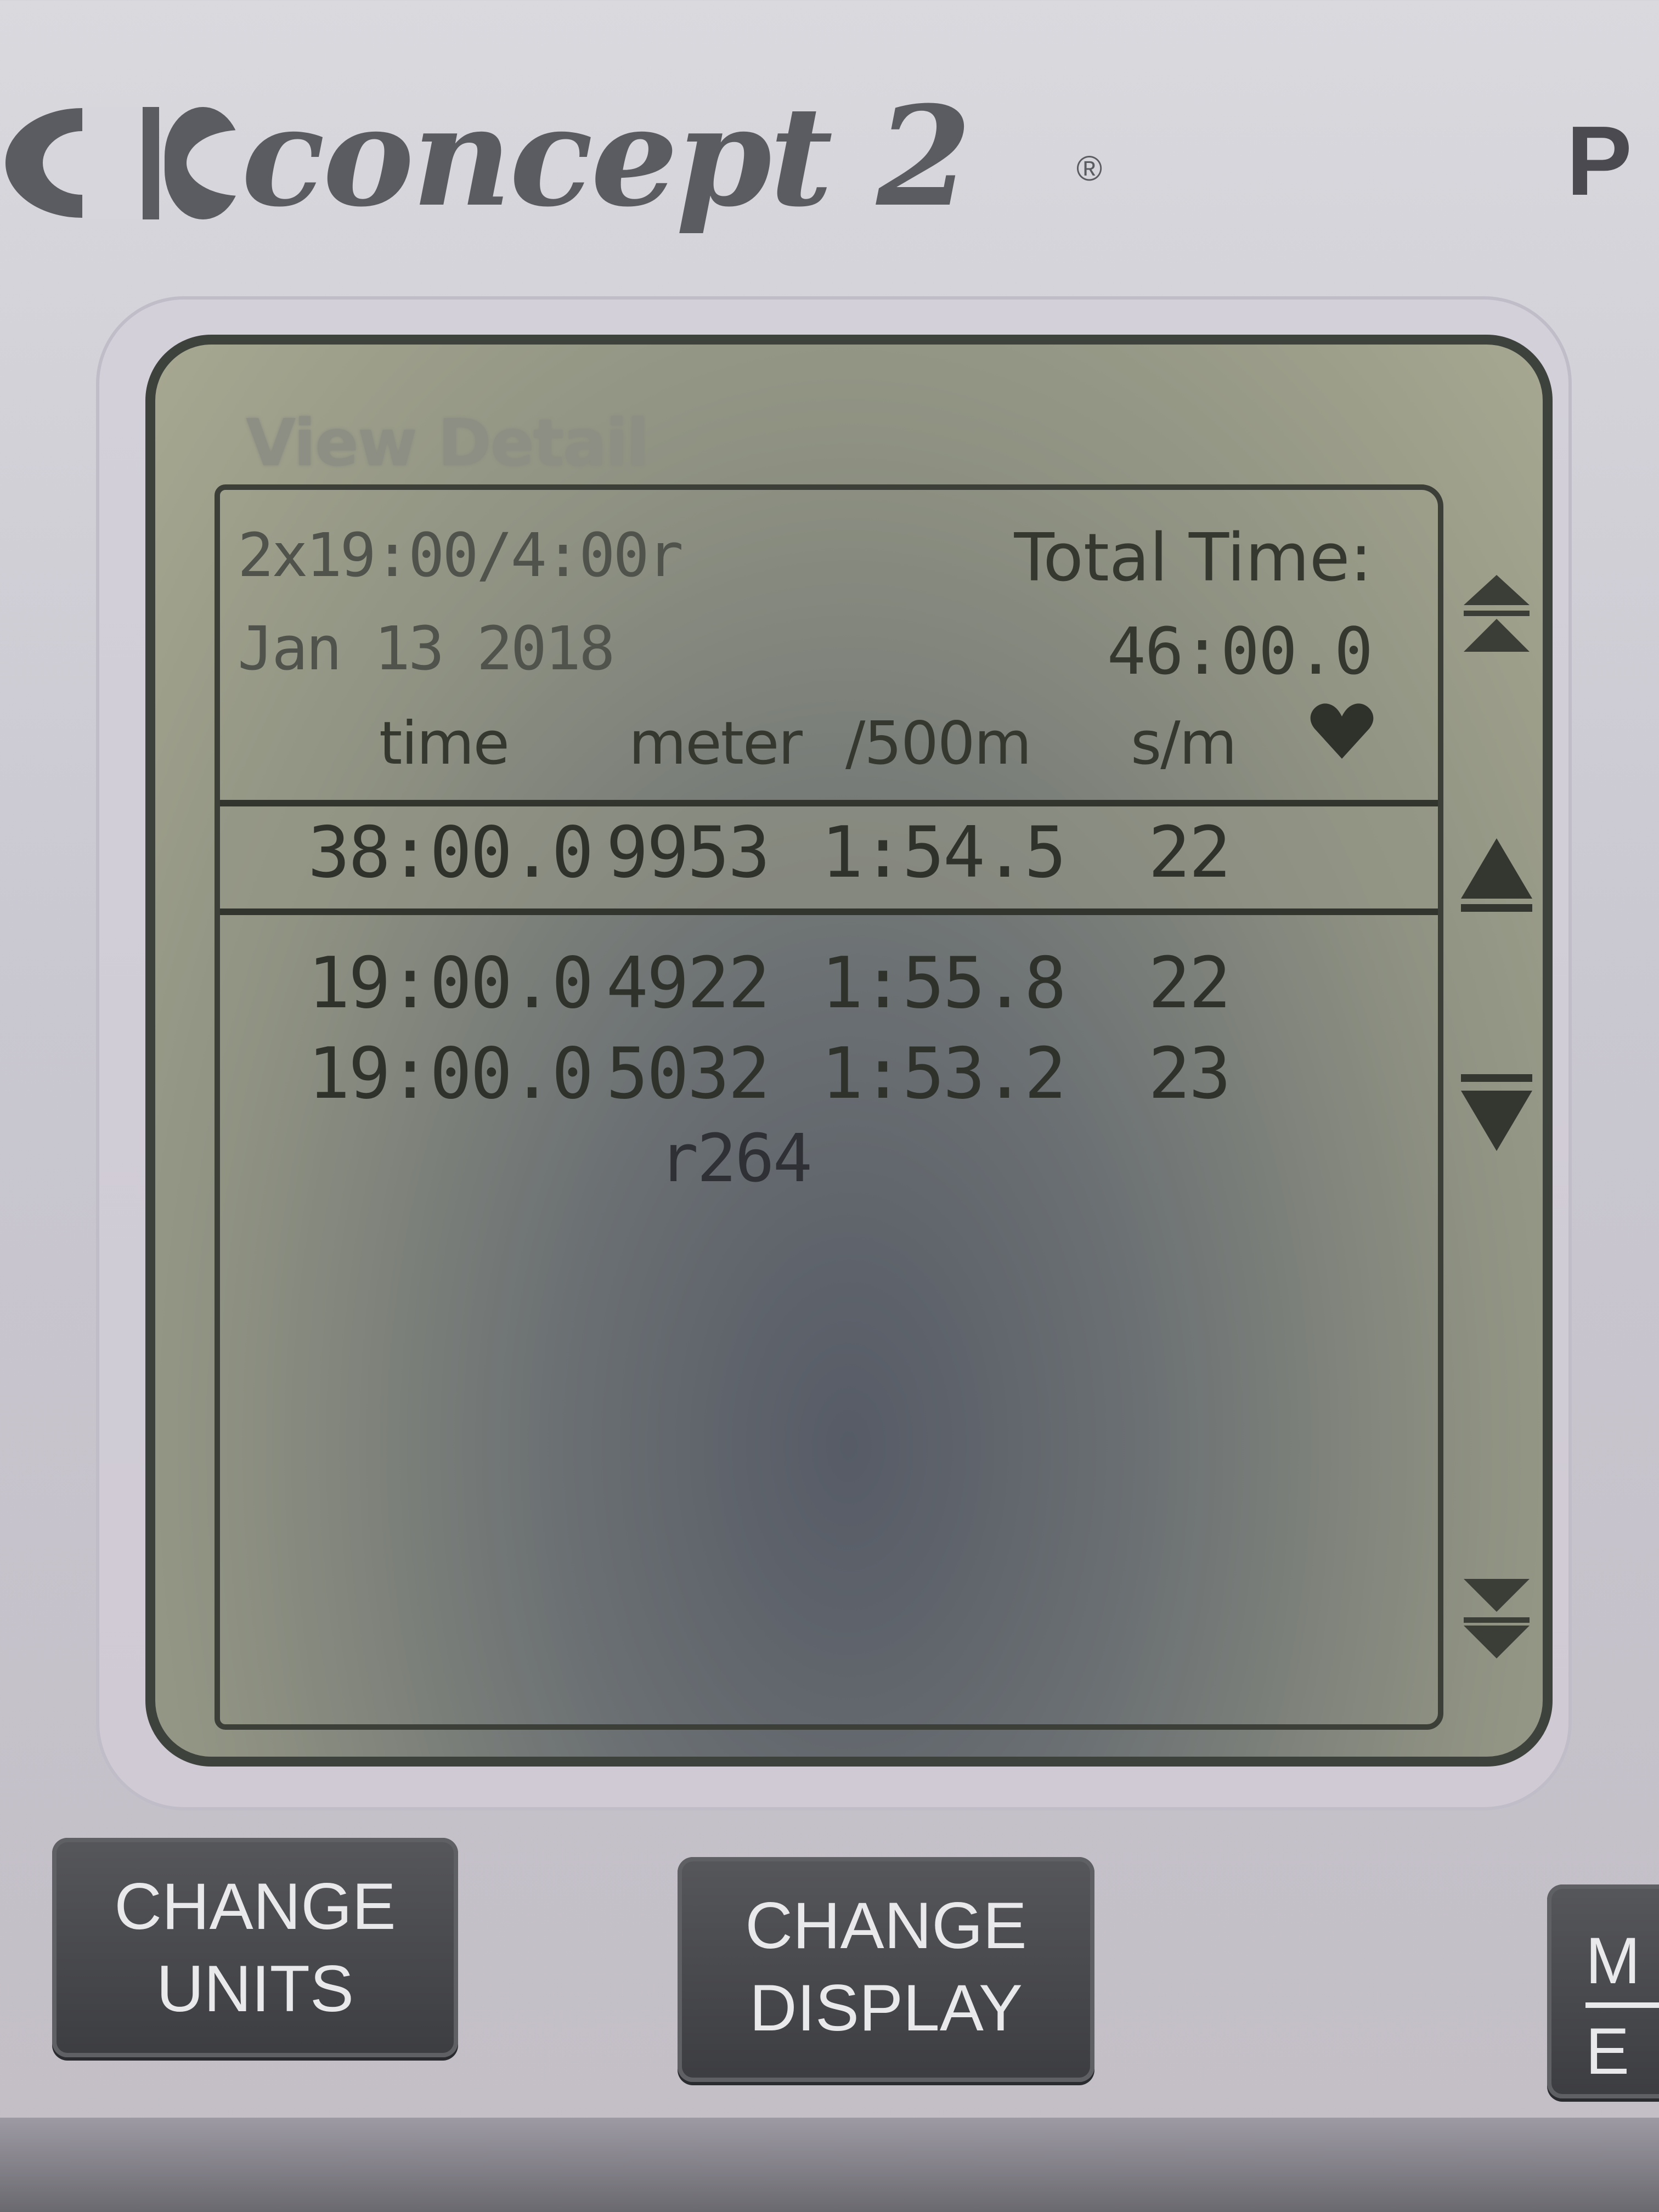  What do you see at coordinates (1190, 983) in the screenshot?
I see `interval-spm: 22` at bounding box center [1190, 983].